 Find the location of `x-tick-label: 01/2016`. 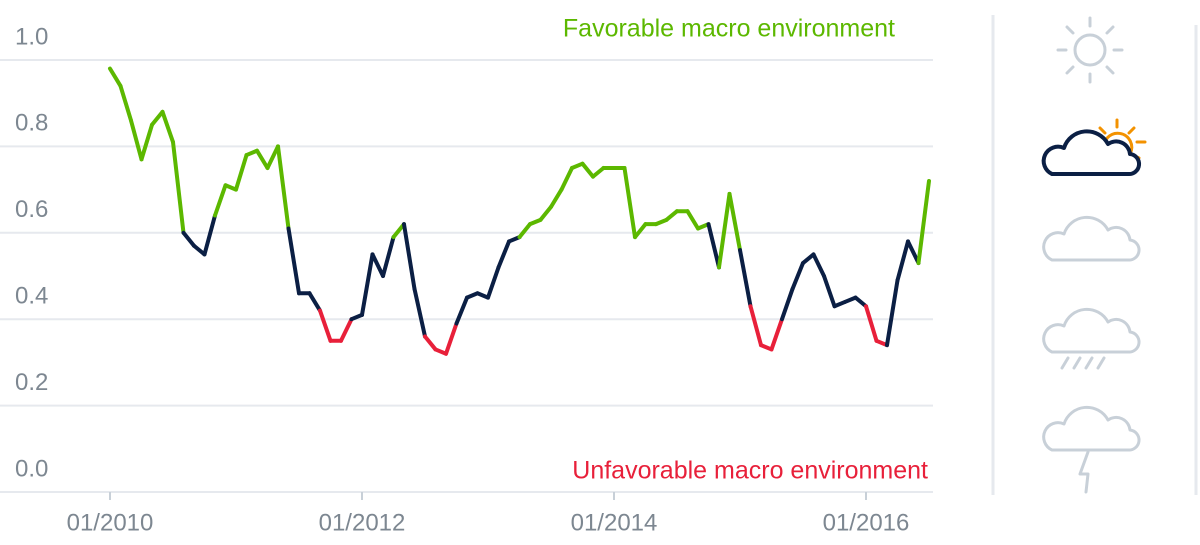

x-tick-label: 01/2016 is located at coordinates (866, 522).